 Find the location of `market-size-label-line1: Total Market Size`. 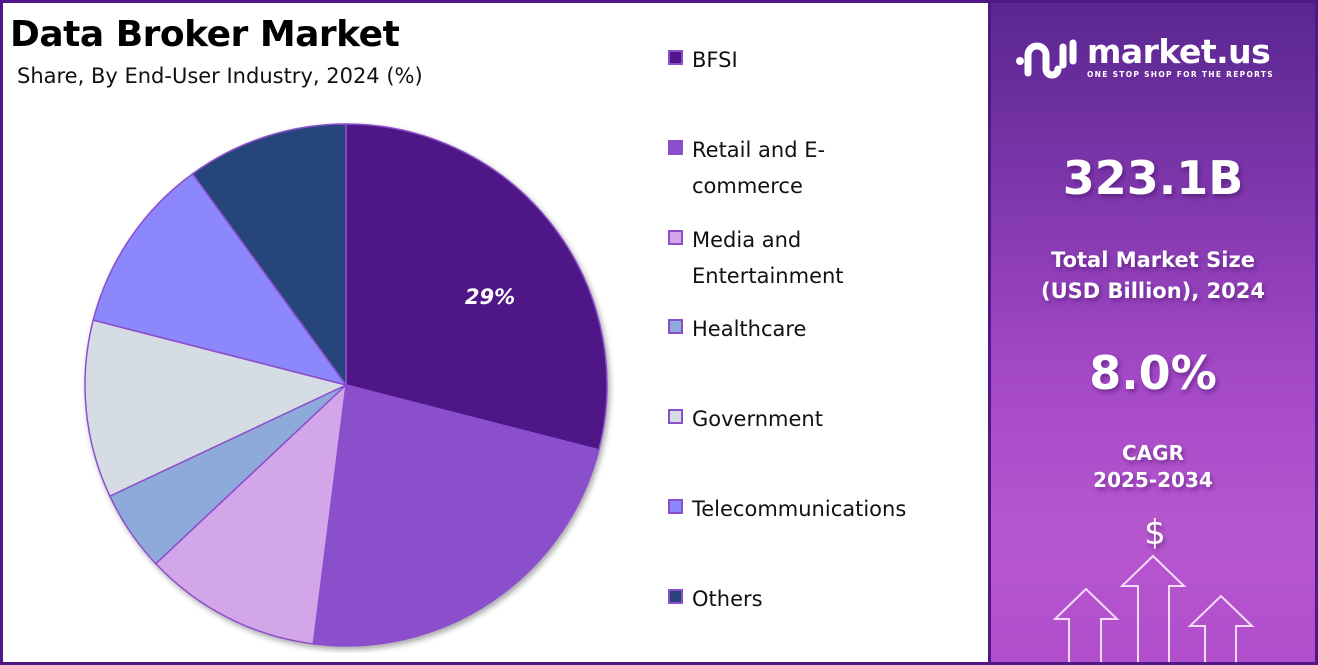

market-size-label-line1: Total Market Size is located at coordinates (1153, 260).